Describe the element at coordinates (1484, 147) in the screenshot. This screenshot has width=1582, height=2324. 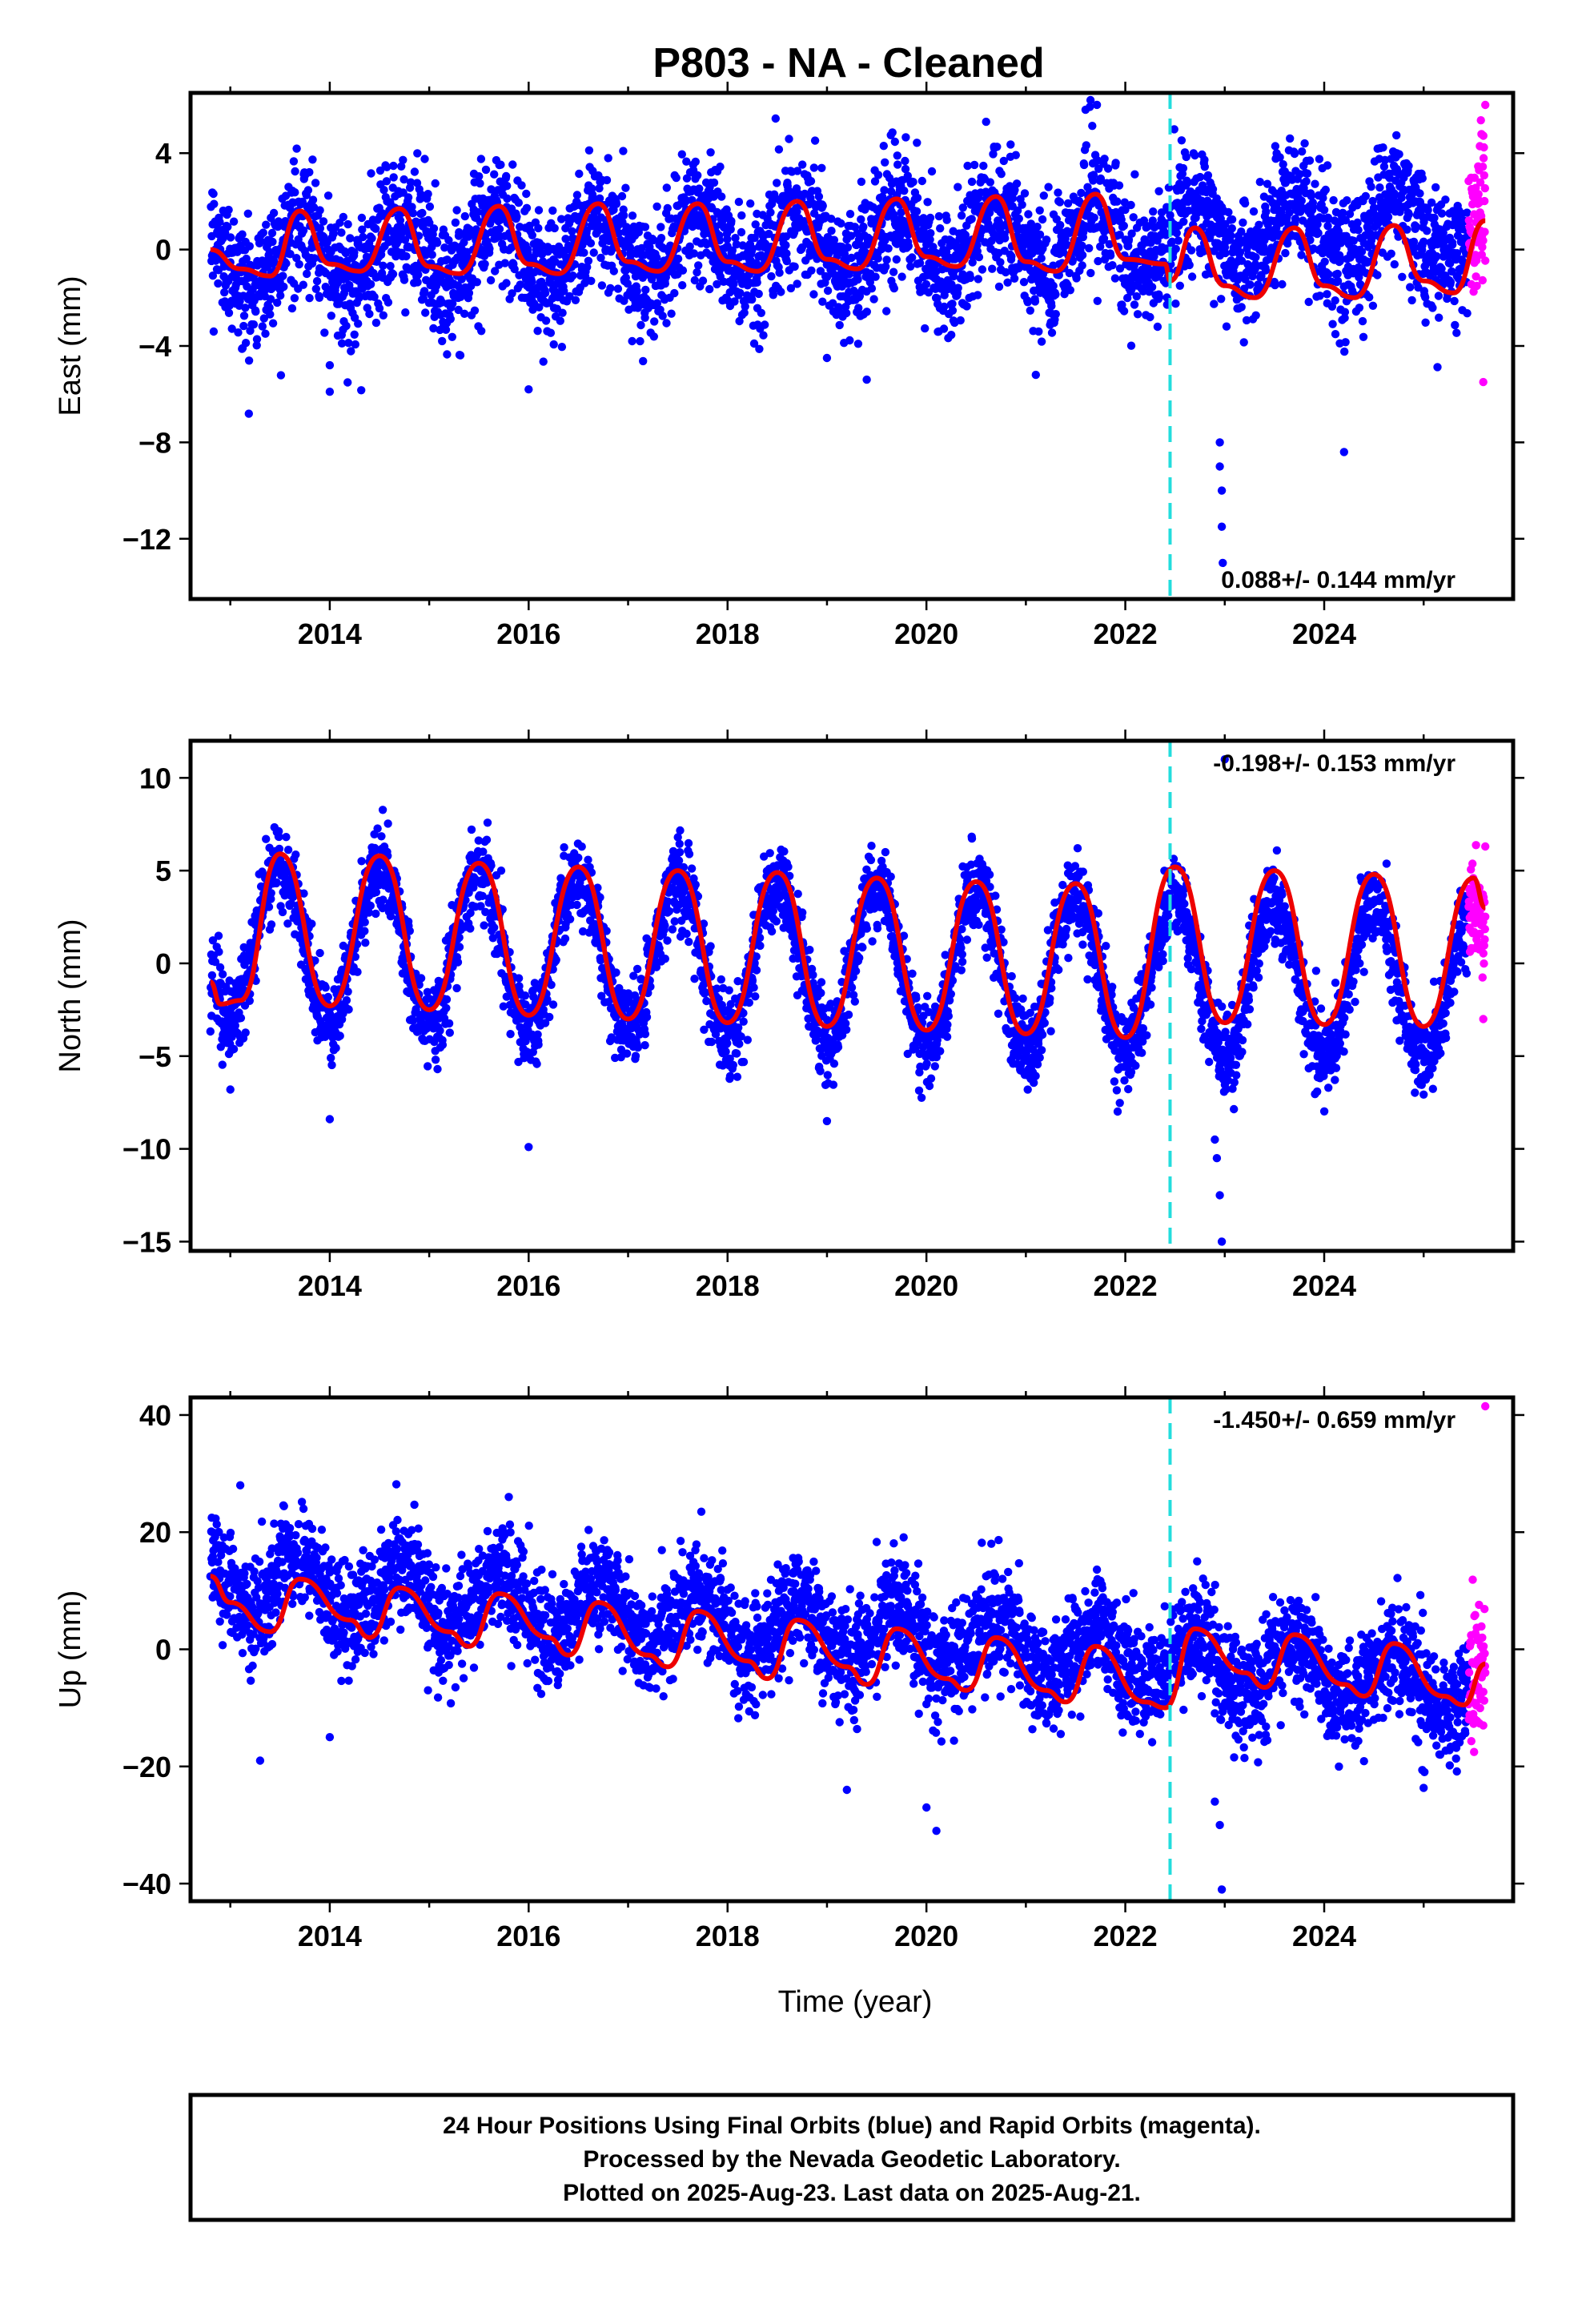
I see `east-rapid-point` at that location.